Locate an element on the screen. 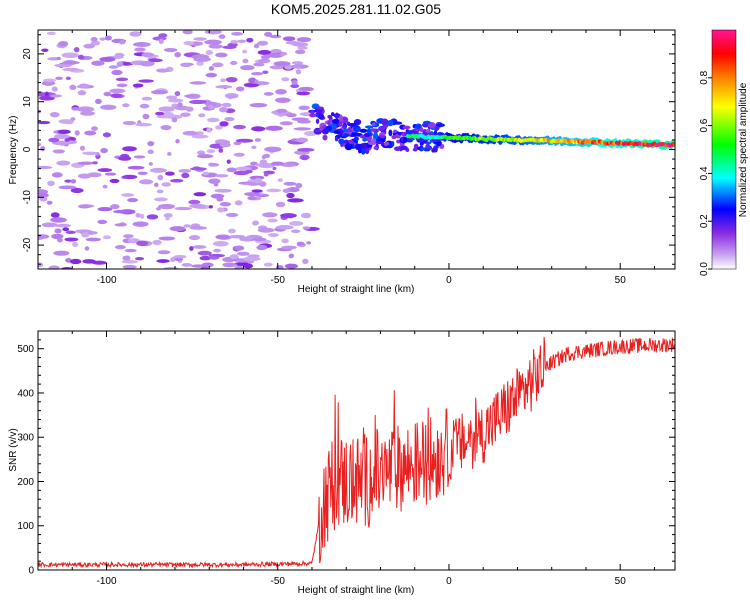 Image resolution: width=750 pixels, height=600 pixels. colorbar-gradient is located at coordinates (724, 149).